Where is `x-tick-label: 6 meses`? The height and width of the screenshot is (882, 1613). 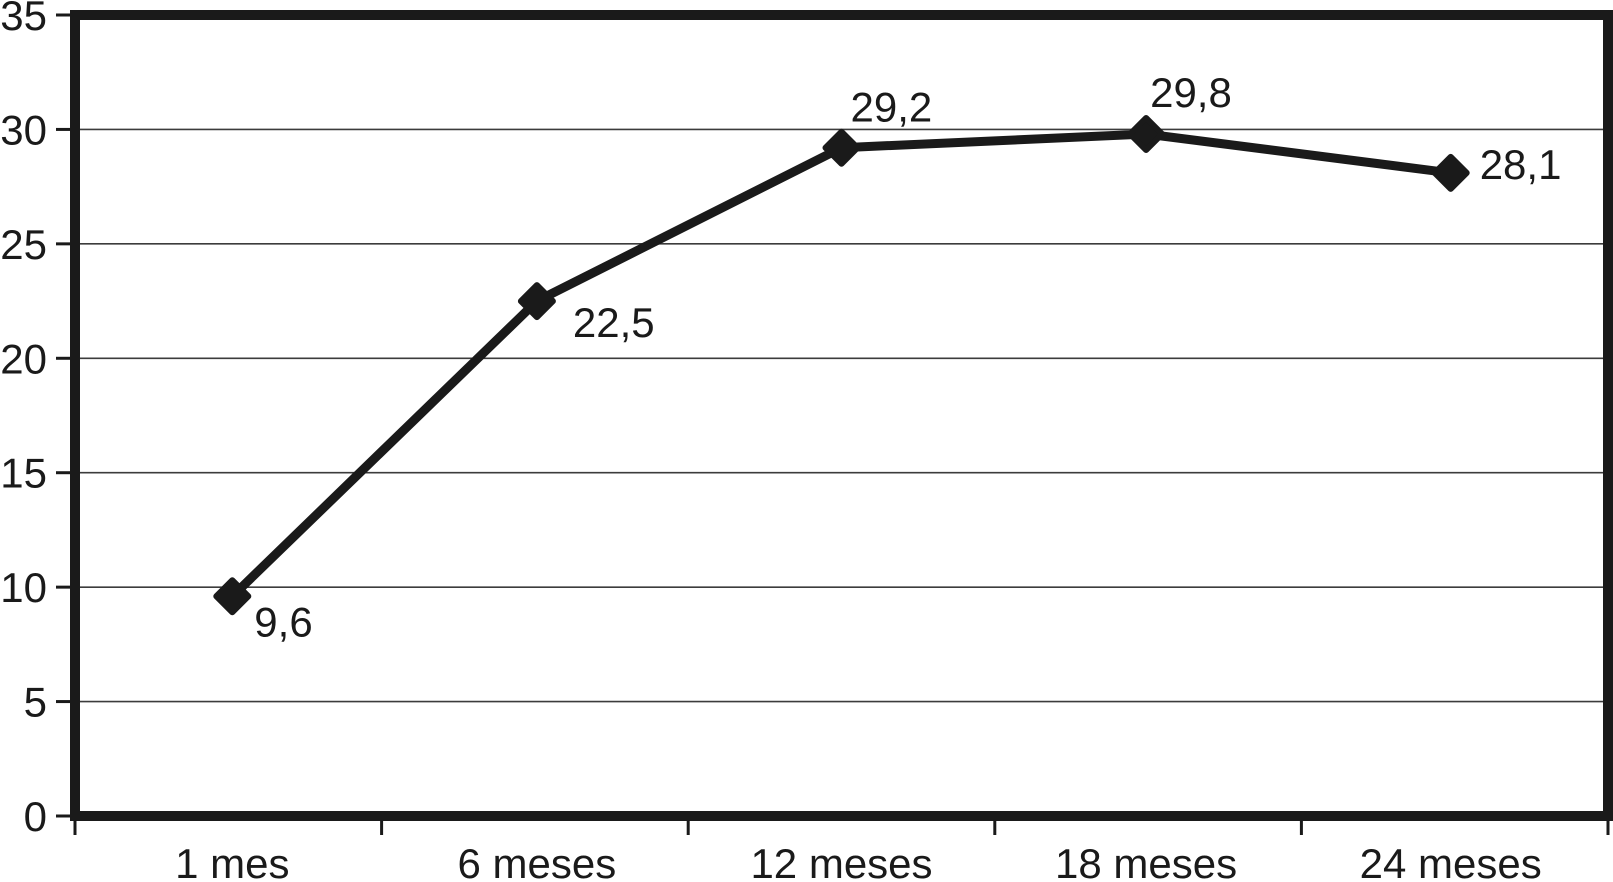
x-tick-label: 6 meses is located at coordinates (537, 861).